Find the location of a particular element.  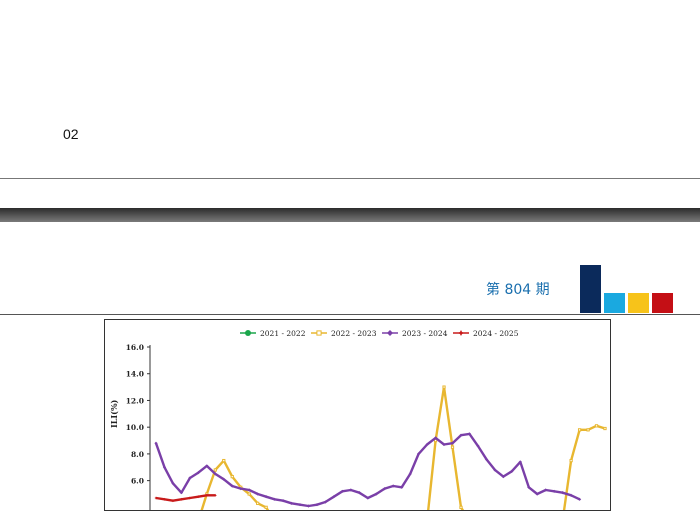

logo-bar-red is located at coordinates (662, 303).